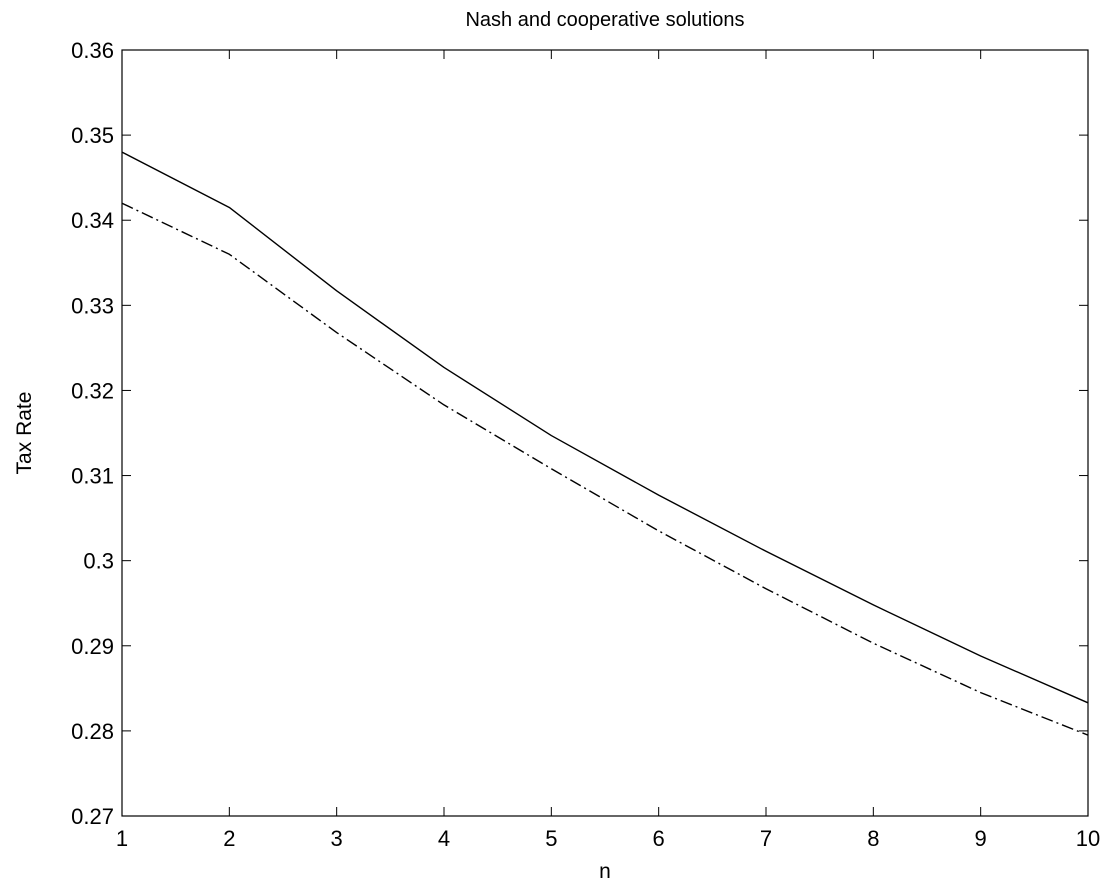 The height and width of the screenshot is (890, 1107). I want to click on y-tick-label: 0.29, so click(92, 646).